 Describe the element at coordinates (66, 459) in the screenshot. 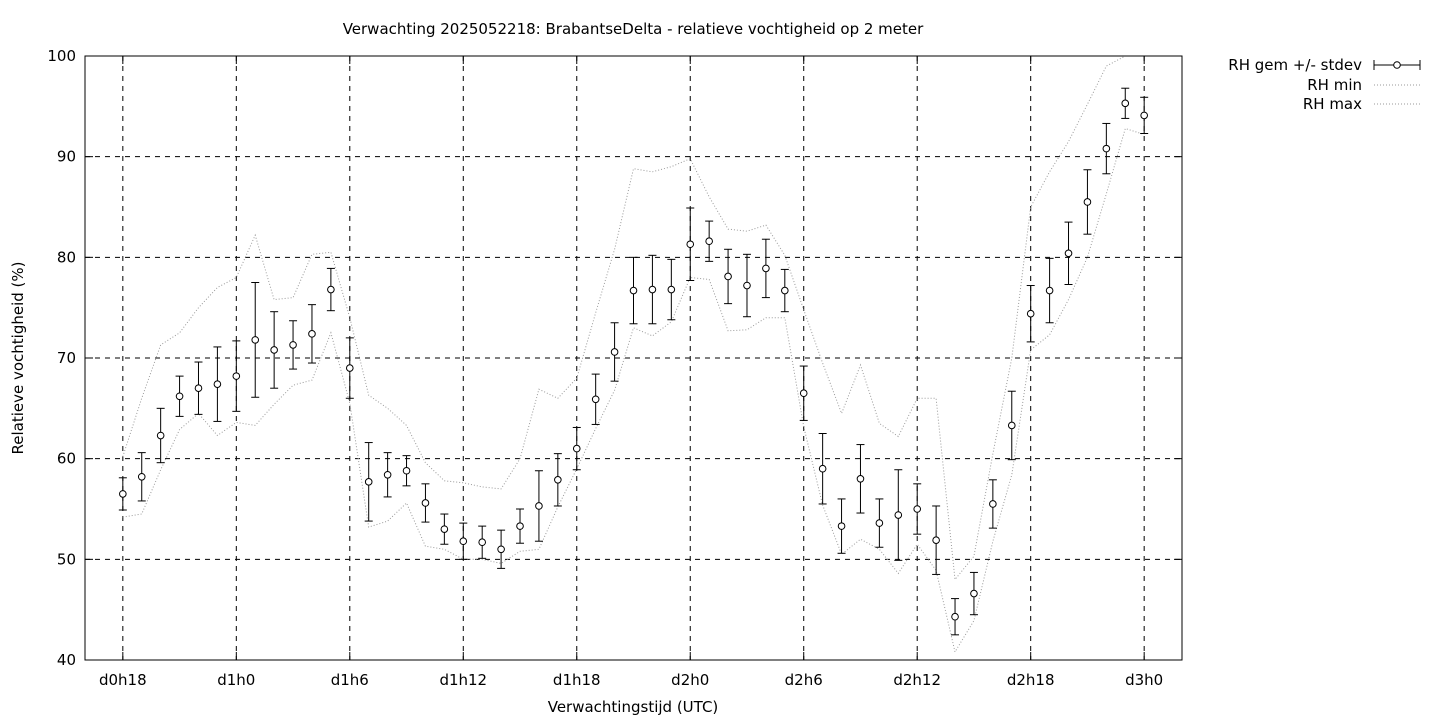

I see `y-tick-label: 60` at that location.